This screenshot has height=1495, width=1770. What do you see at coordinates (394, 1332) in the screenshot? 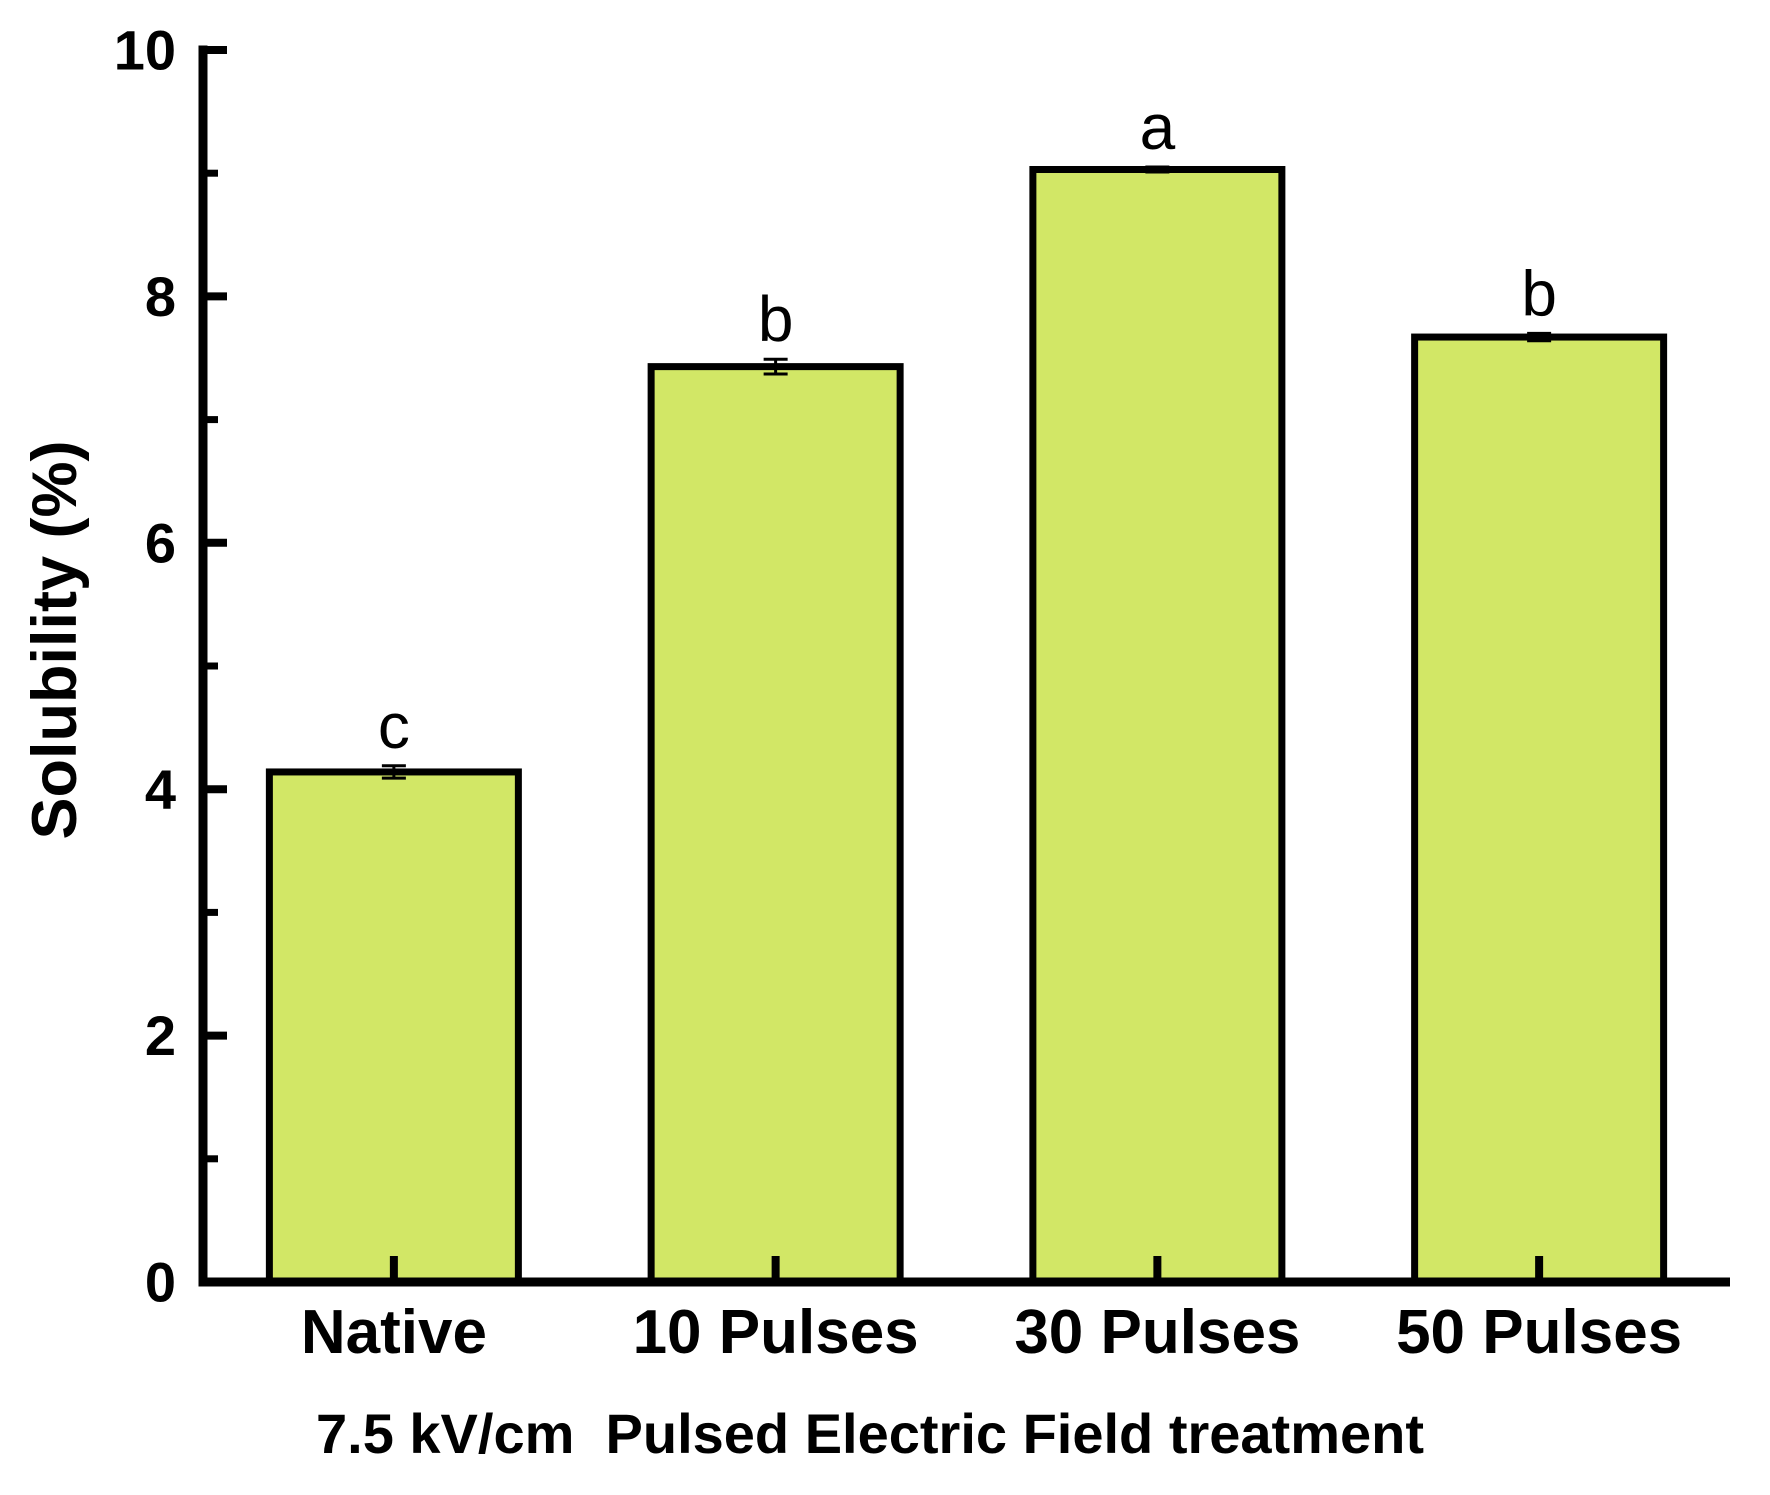
I see `x-category-label-native: Native` at bounding box center [394, 1332].